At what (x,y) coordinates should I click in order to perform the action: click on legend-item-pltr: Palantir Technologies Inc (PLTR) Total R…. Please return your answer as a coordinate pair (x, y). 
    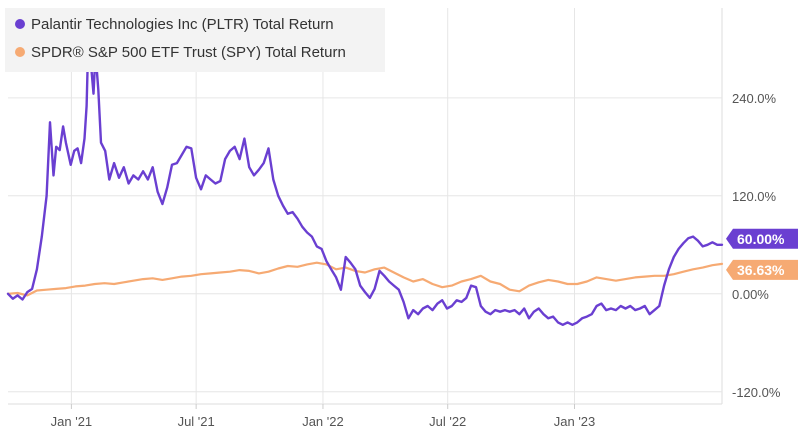
    Looking at the image, I should click on (195, 24).